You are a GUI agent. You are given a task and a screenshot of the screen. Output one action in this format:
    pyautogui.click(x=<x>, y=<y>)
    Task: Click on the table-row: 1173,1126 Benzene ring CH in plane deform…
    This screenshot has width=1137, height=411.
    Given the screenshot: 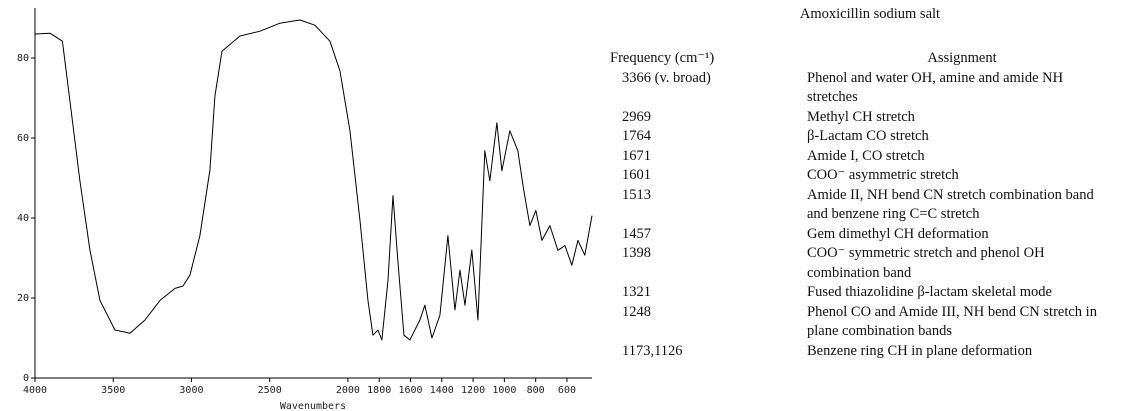 What is the action you would take?
    pyautogui.click(x=863, y=352)
    